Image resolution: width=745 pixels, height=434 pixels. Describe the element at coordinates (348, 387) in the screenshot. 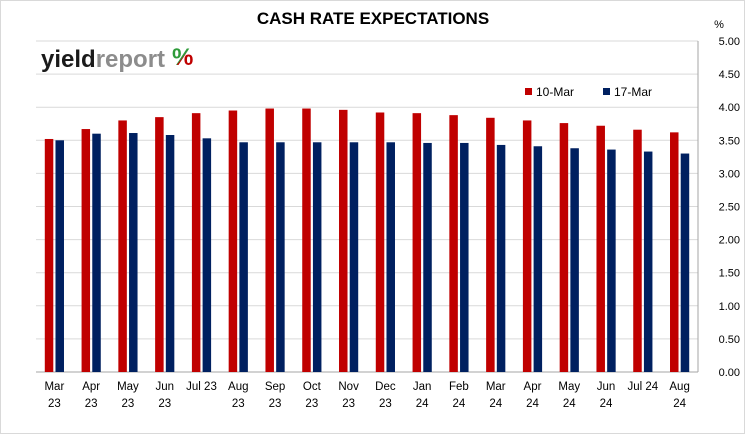

I see `x-tick-label: Nov` at that location.